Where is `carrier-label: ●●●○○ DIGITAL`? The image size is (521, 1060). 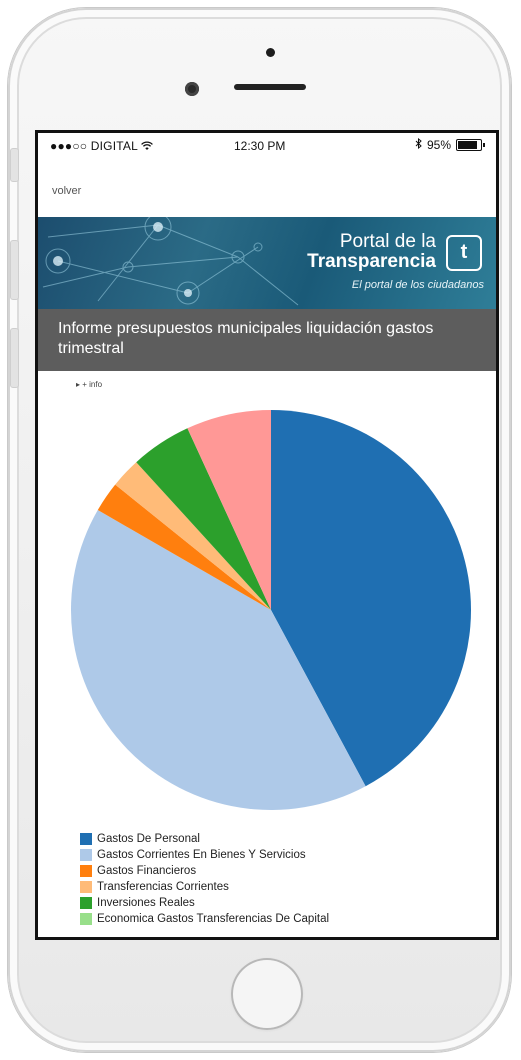 carrier-label: ●●●○○ DIGITAL is located at coordinates (101, 146).